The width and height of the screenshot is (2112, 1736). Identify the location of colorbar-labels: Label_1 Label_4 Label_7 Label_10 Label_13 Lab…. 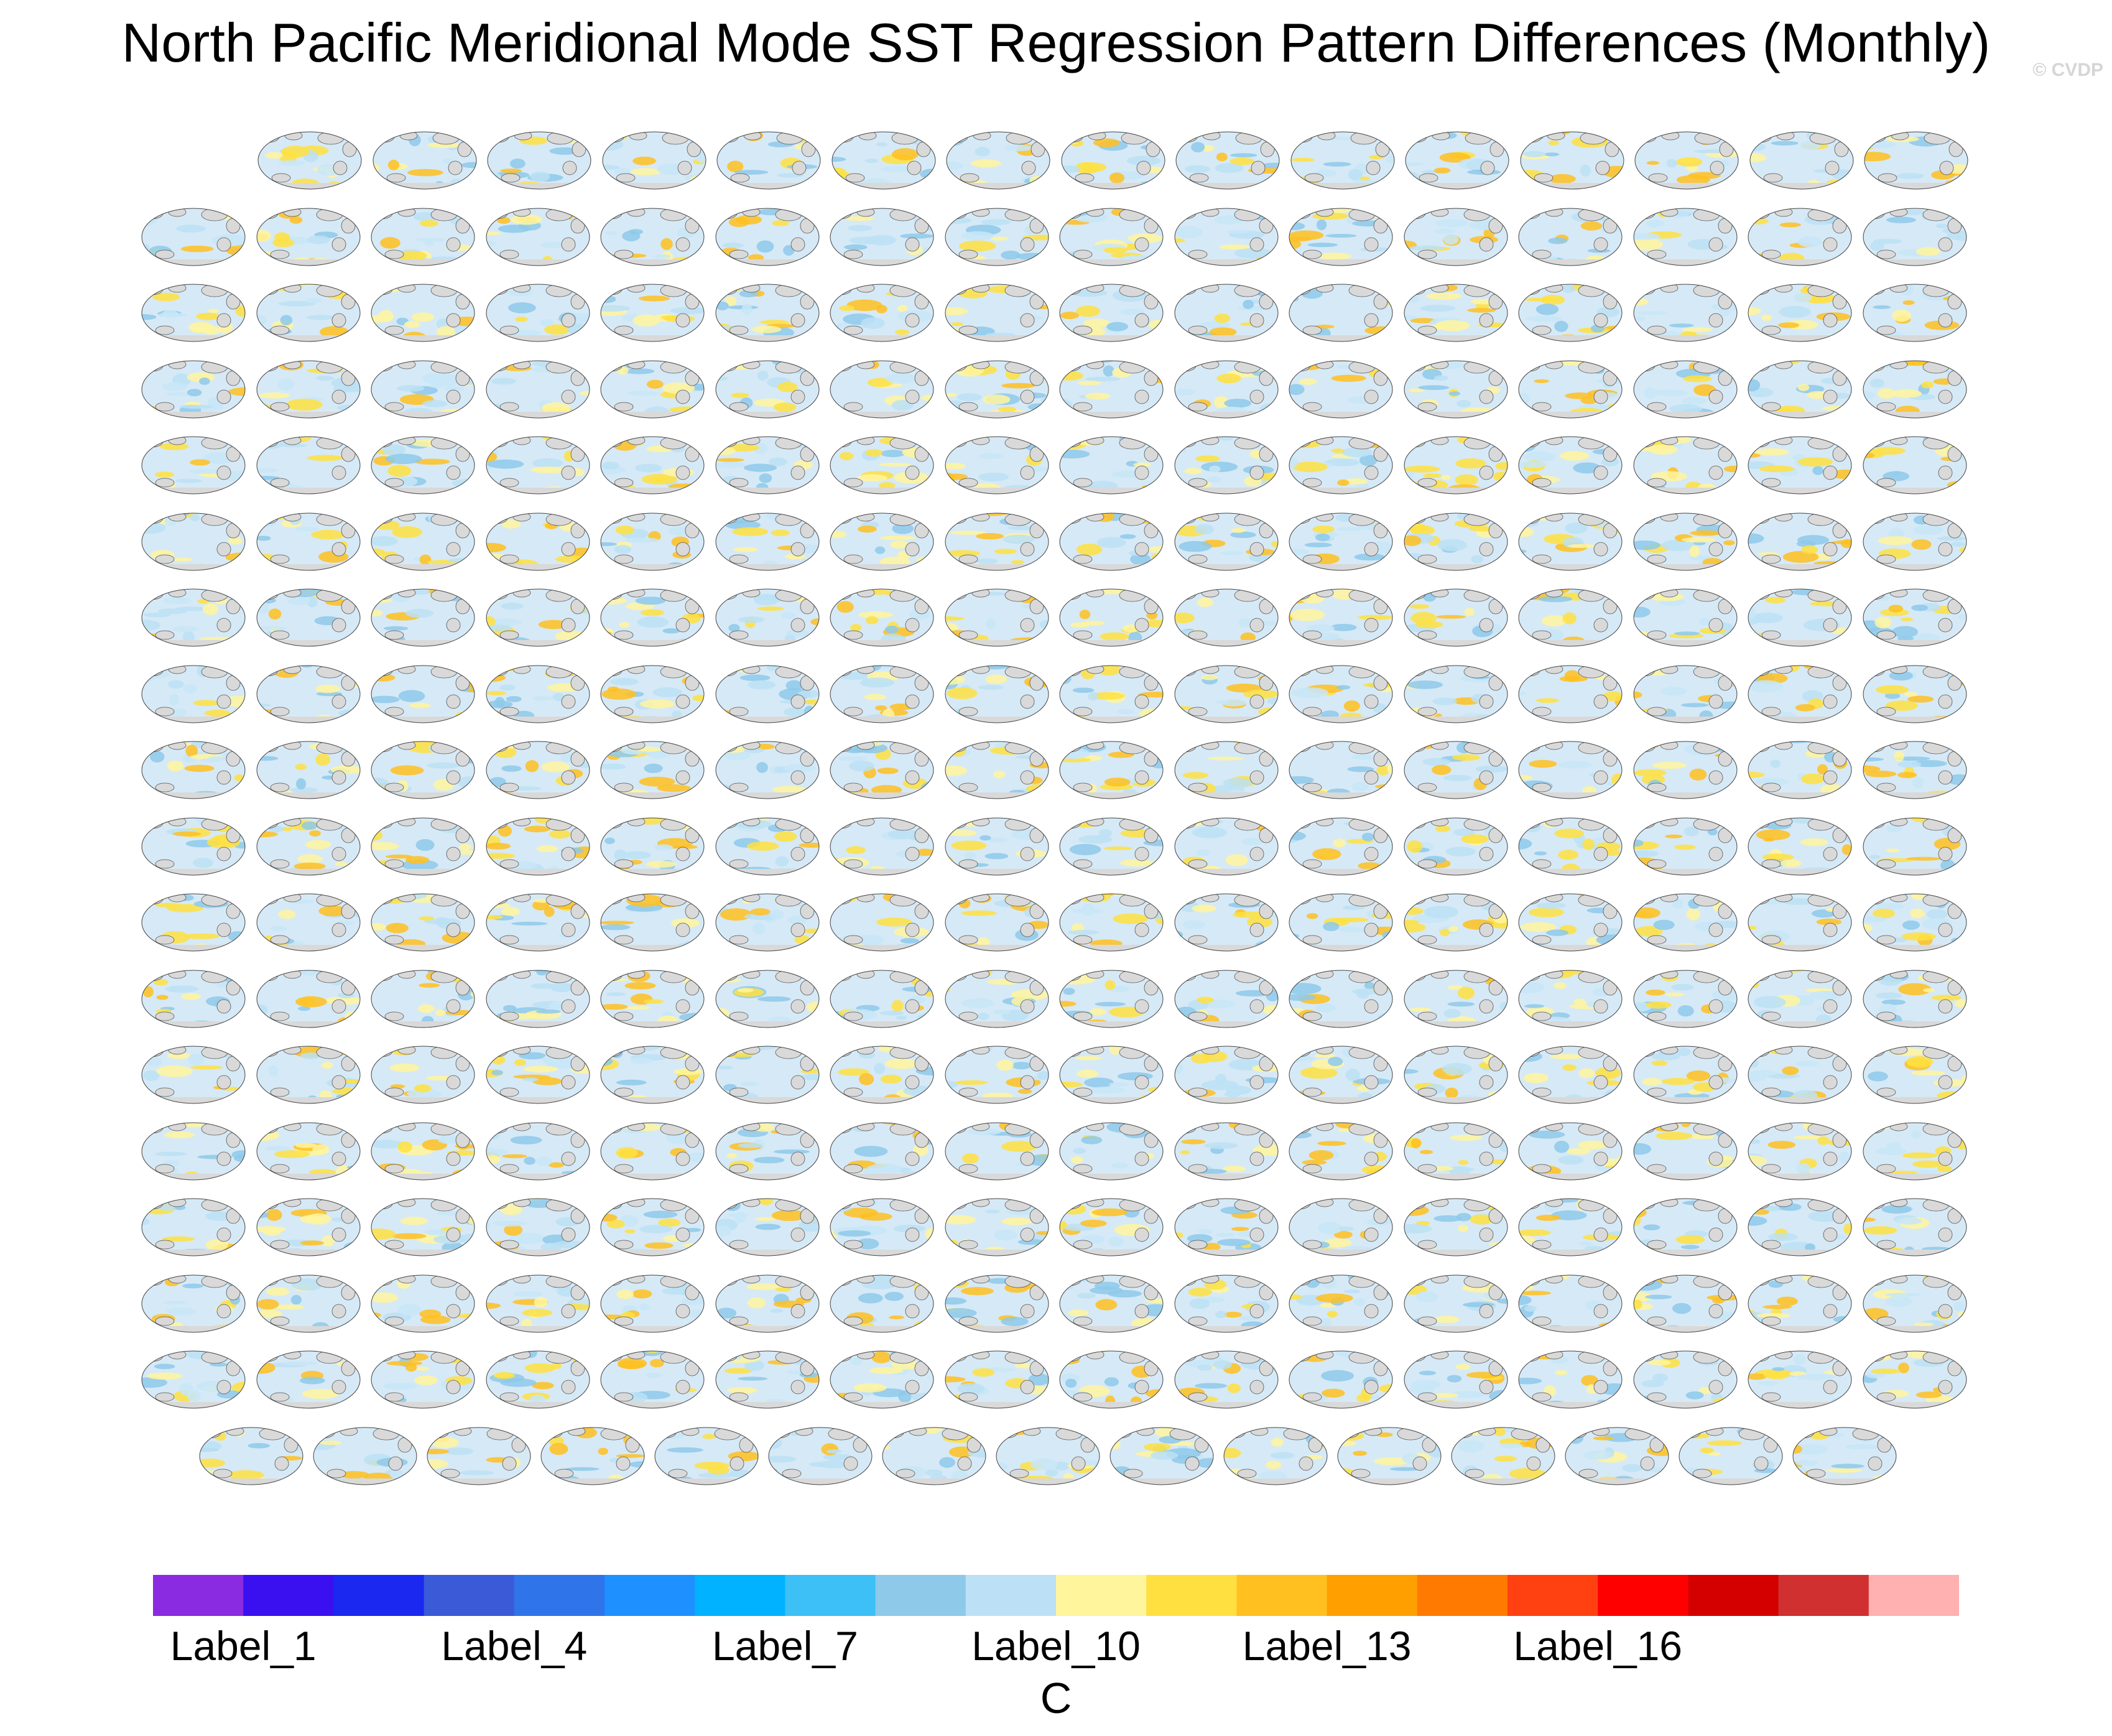
(1056, 1647).